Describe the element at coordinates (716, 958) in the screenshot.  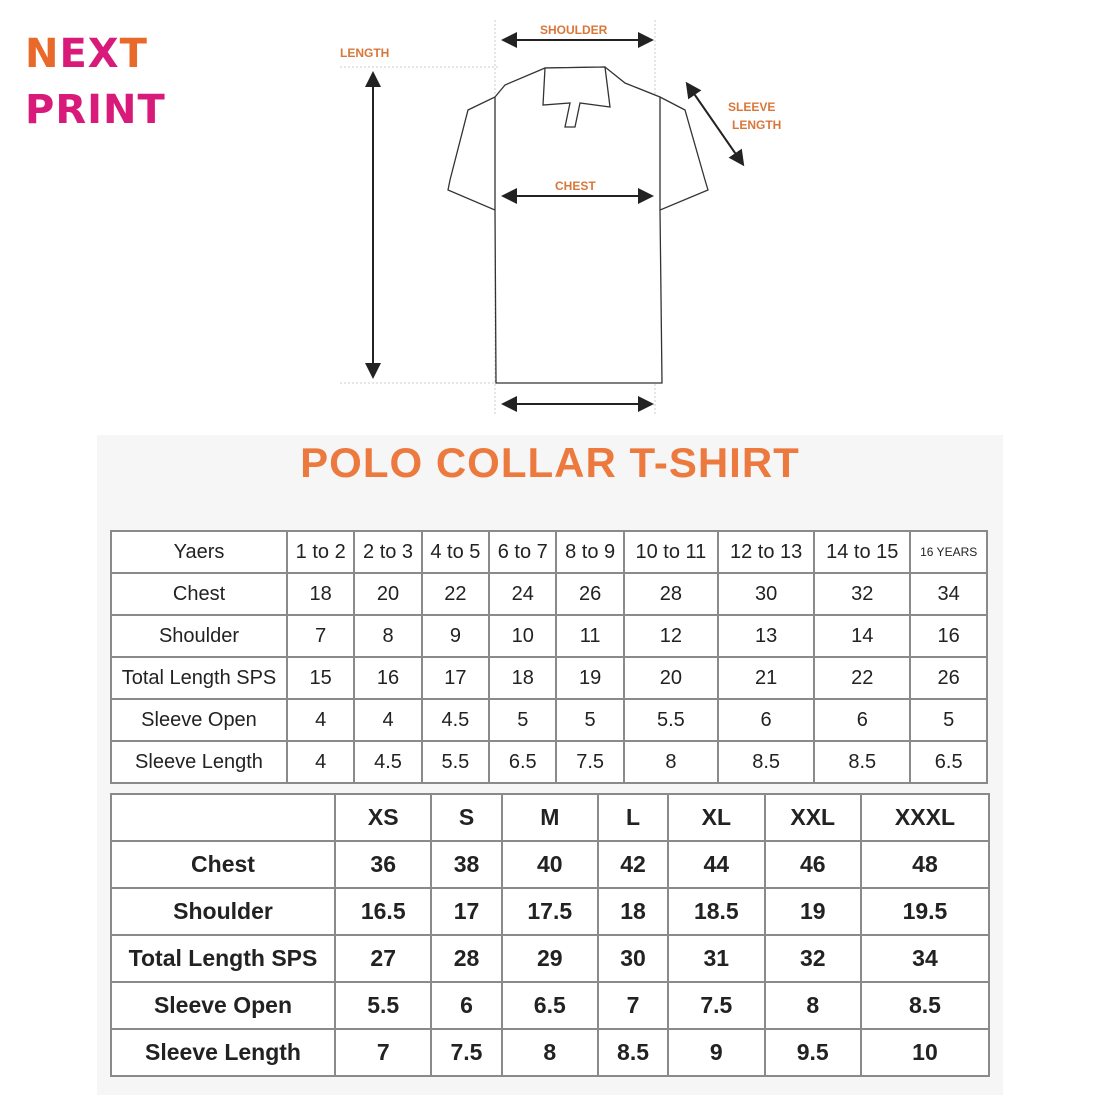
I see `table-cell: 31` at that location.